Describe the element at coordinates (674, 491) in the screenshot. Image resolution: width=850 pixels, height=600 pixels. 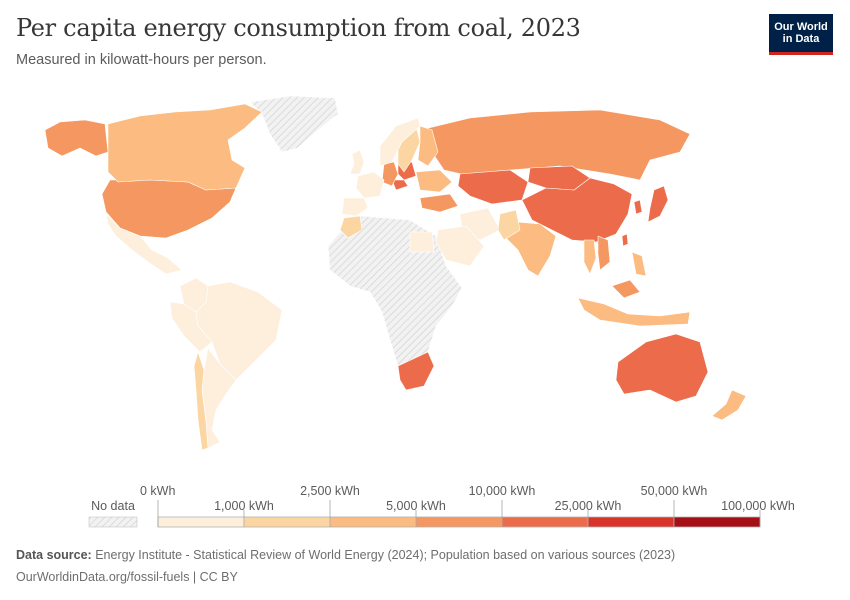
I see `legend-tick-label-6: 50,000 kWh` at that location.